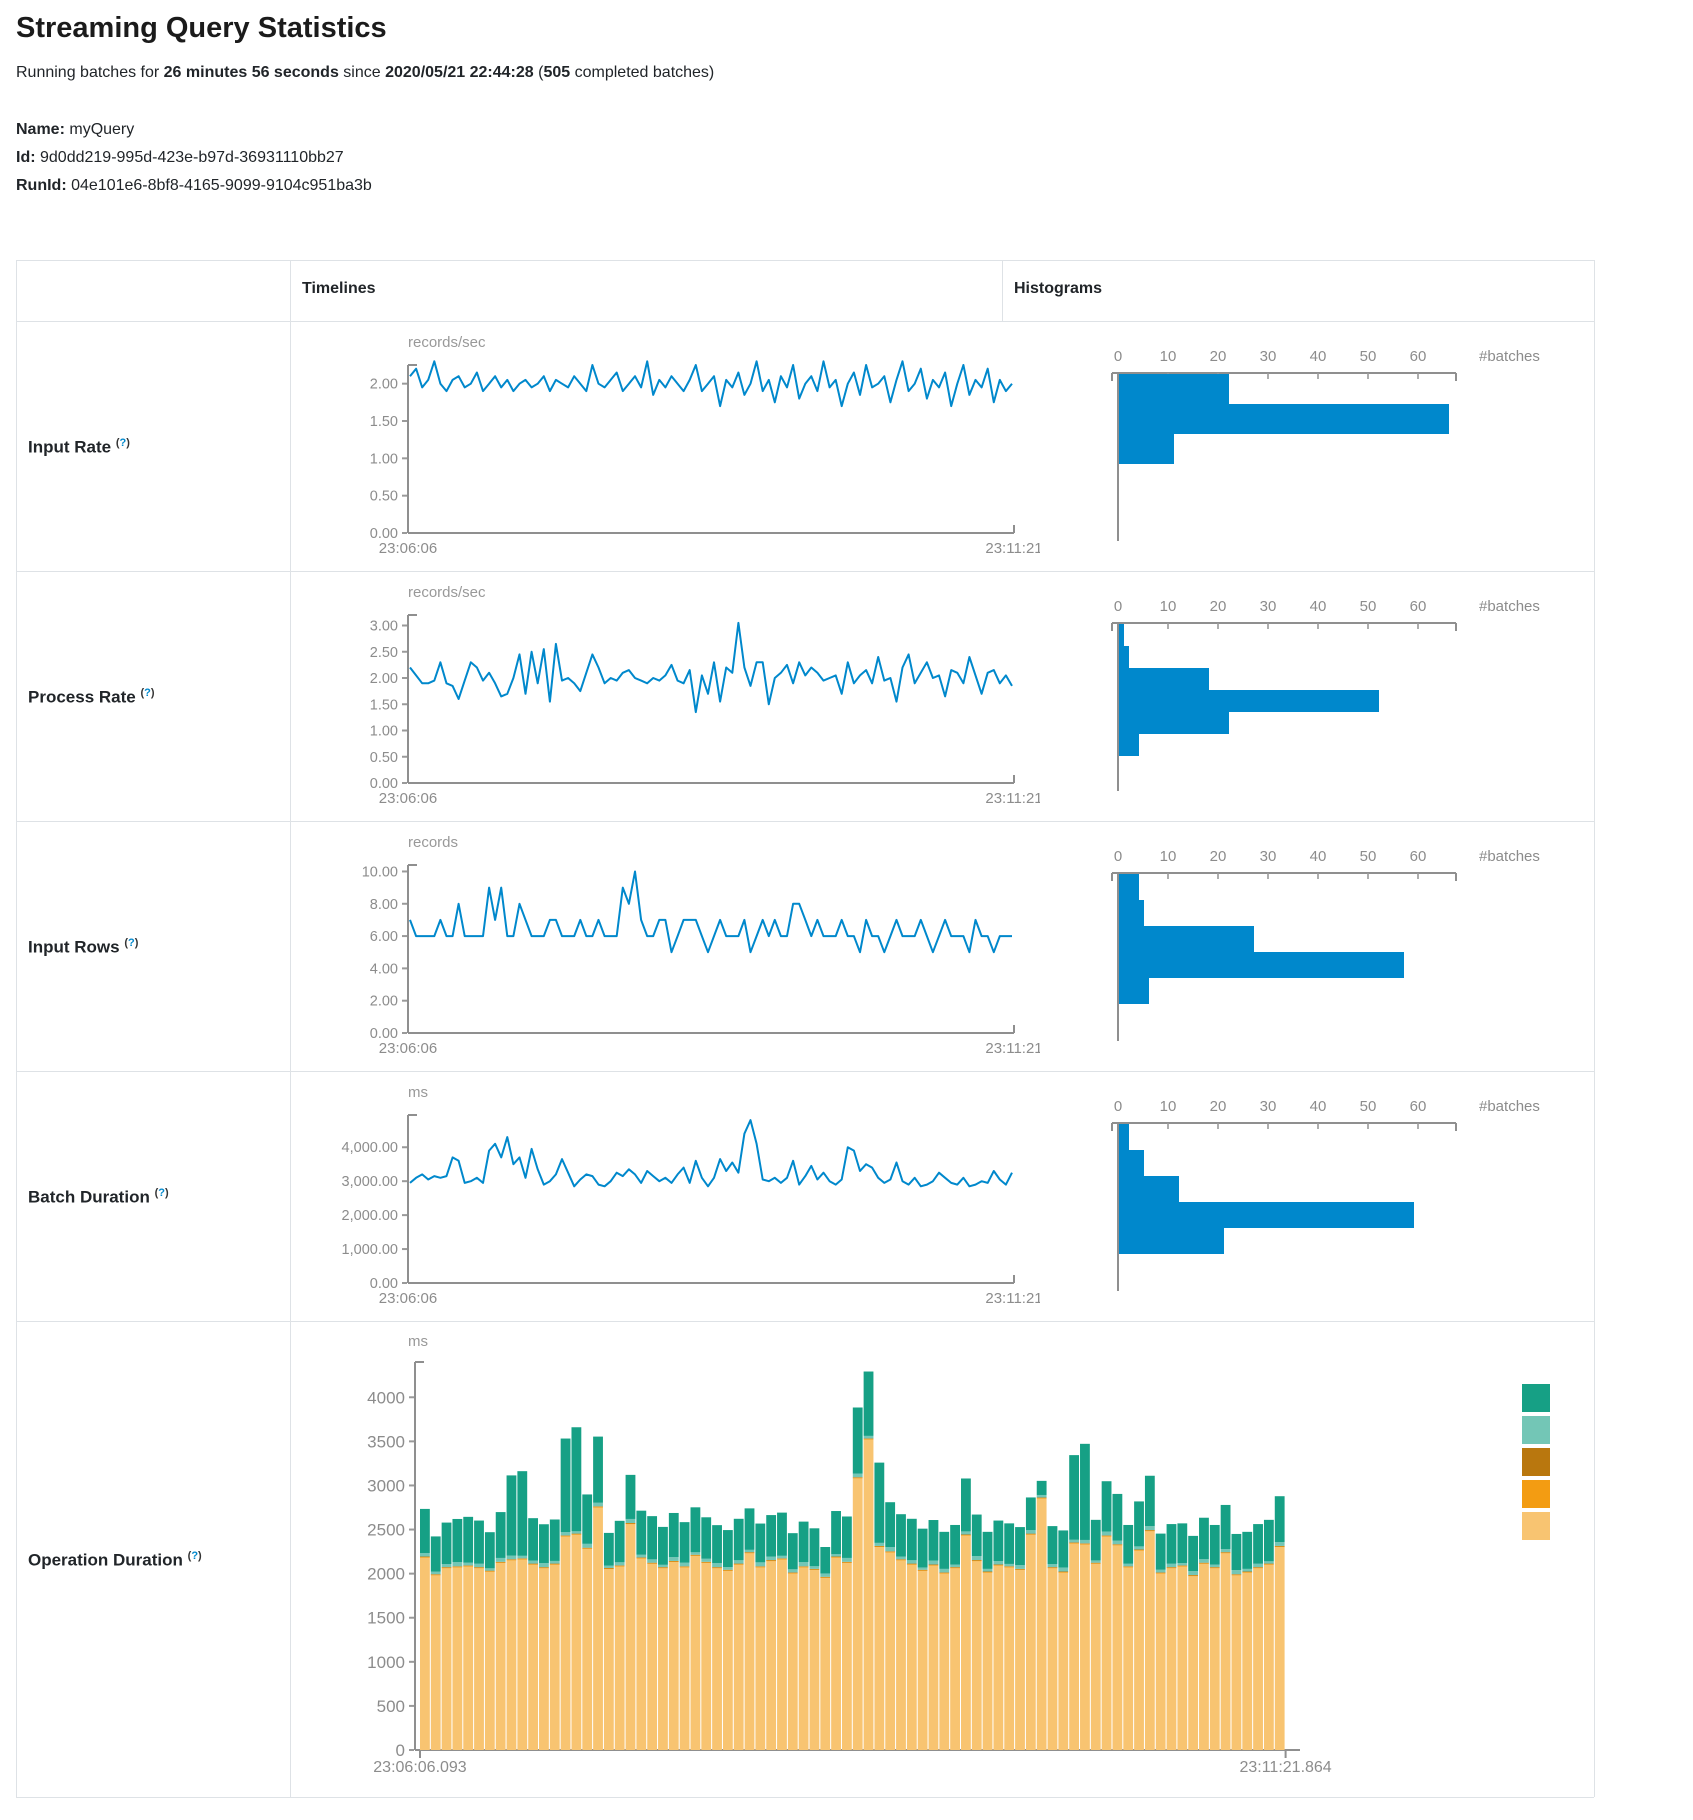  I want to click on svg-text: 23:11:21.864, so click(1285, 1767).